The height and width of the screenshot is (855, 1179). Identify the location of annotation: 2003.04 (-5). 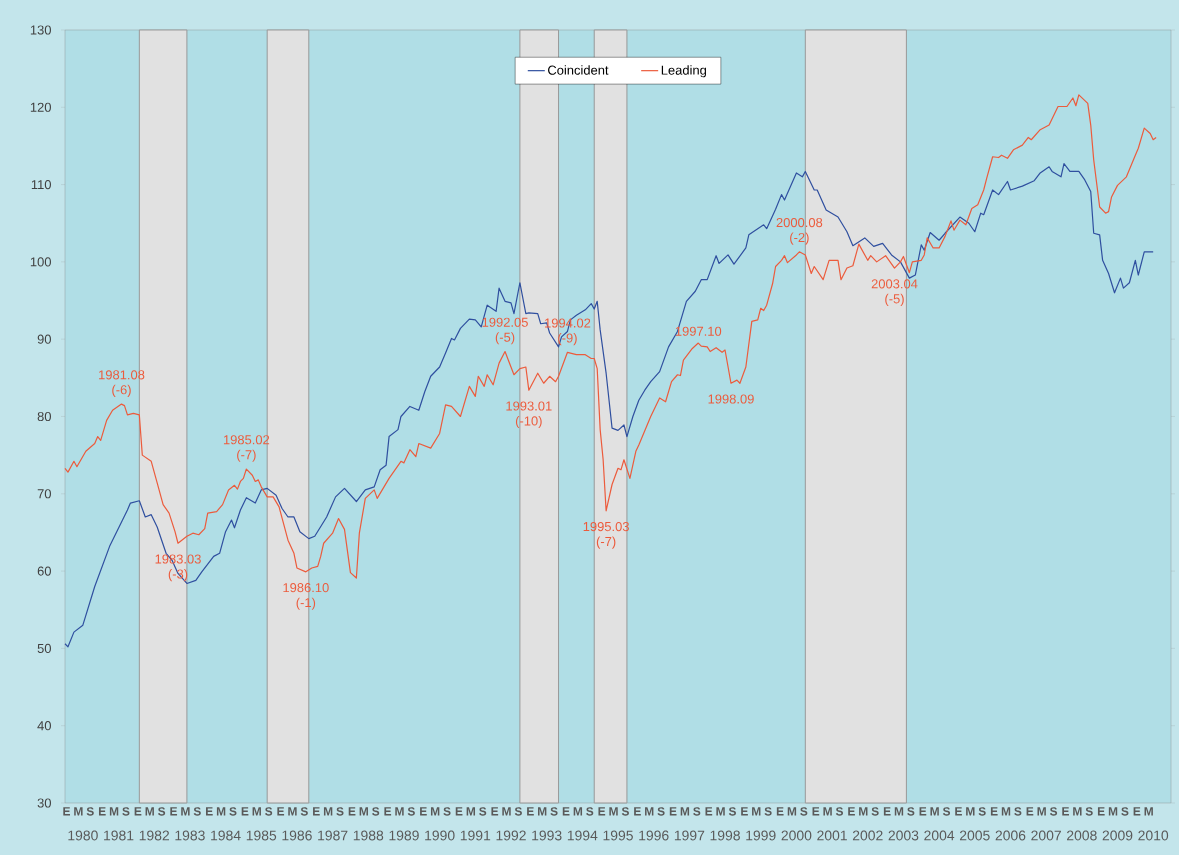
(894, 292).